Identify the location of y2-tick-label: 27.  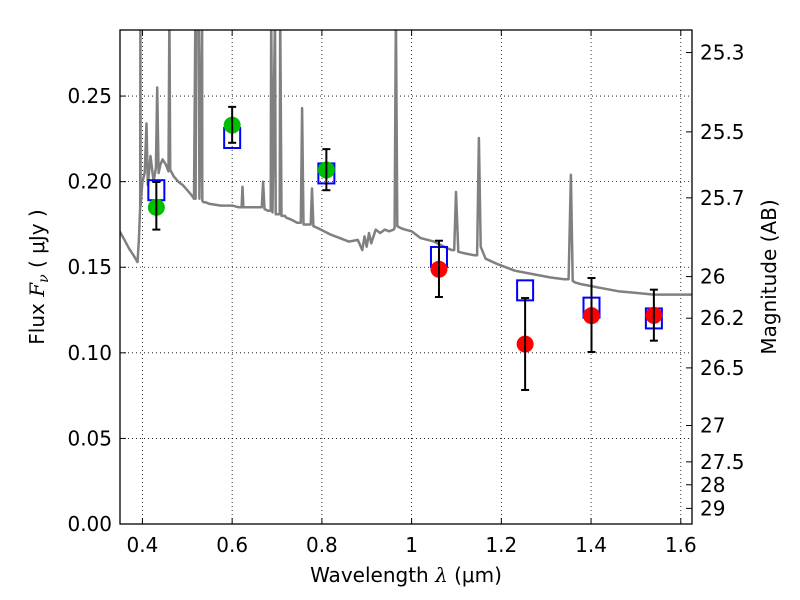
(712, 426).